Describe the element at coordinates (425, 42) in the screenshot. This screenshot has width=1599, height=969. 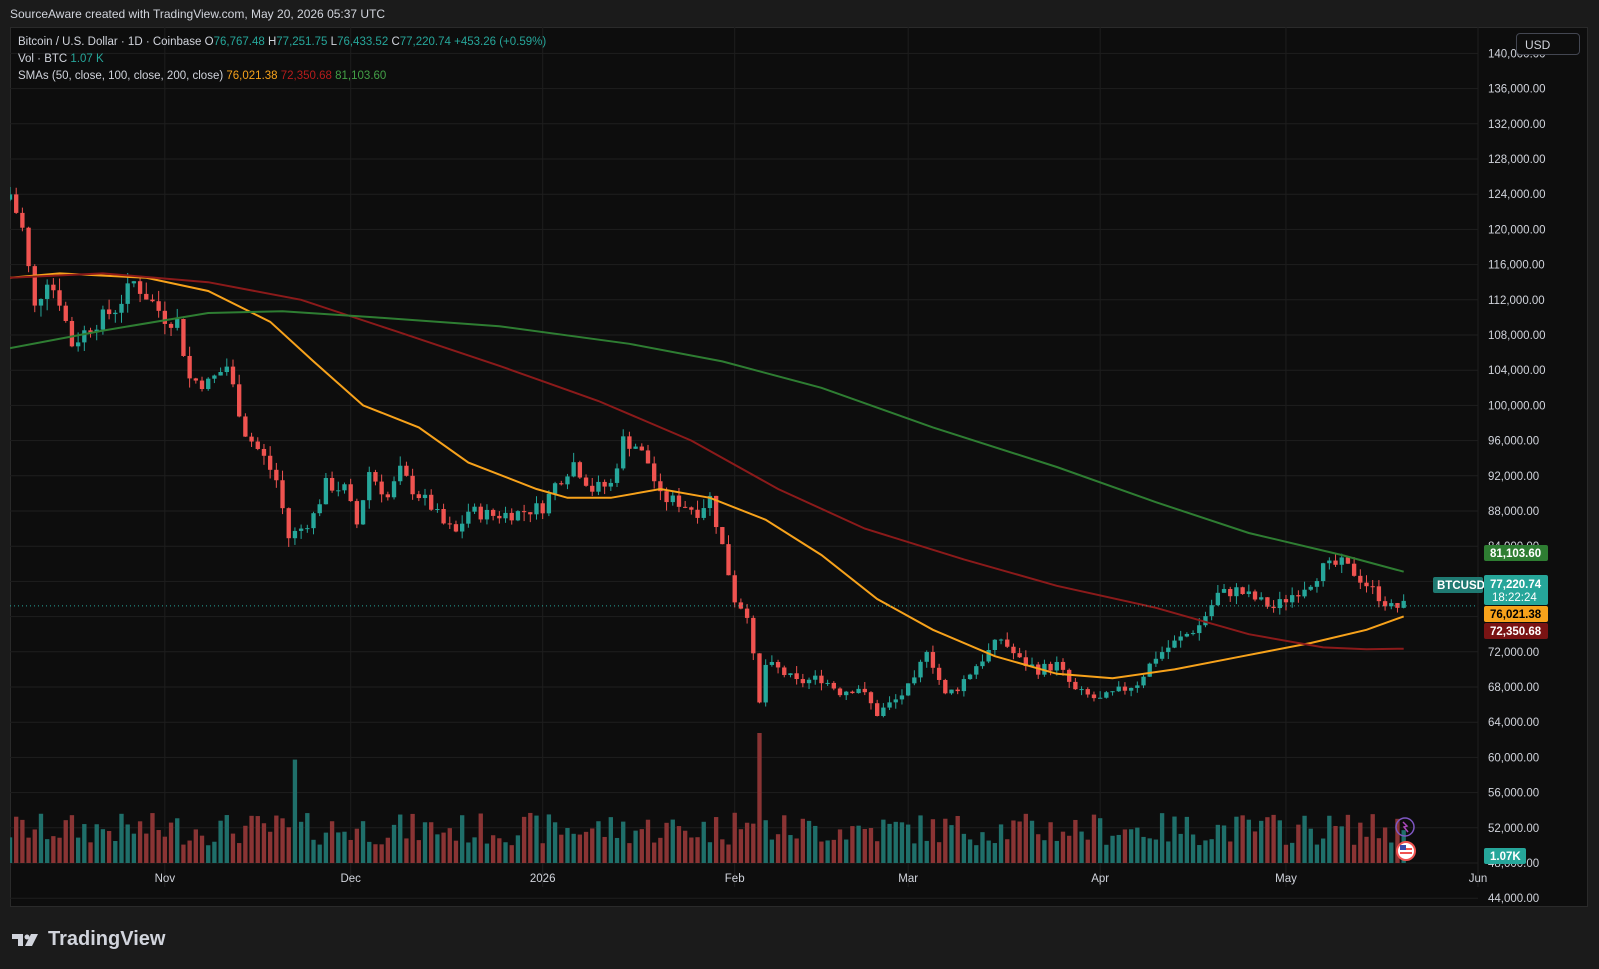
I see `close-value: 77,220.74` at that location.